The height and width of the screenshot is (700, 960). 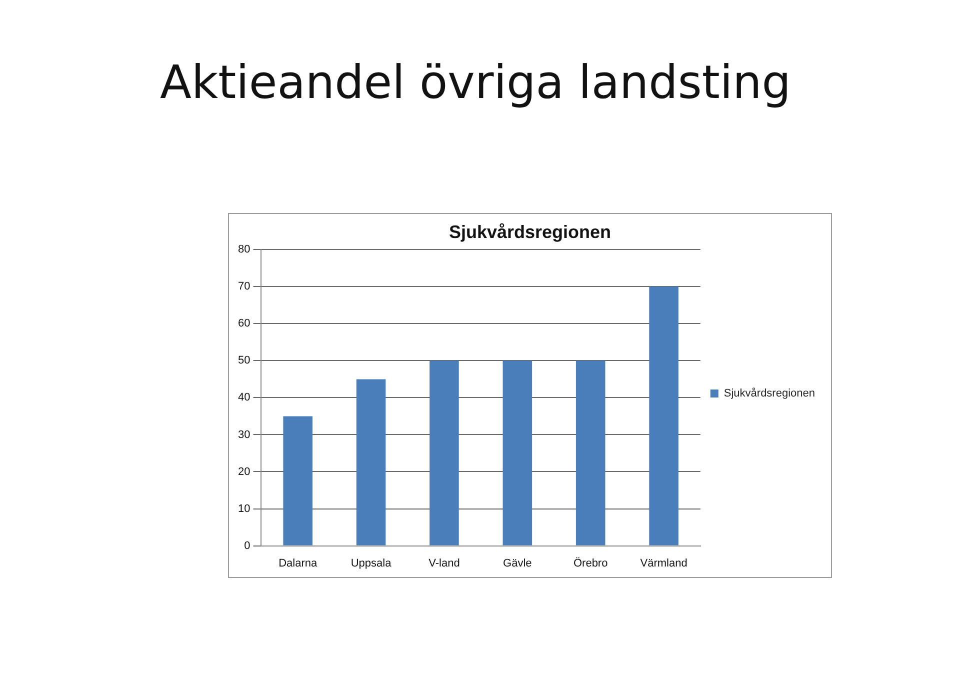 I want to click on y-tick-label: 50, so click(x=244, y=360).